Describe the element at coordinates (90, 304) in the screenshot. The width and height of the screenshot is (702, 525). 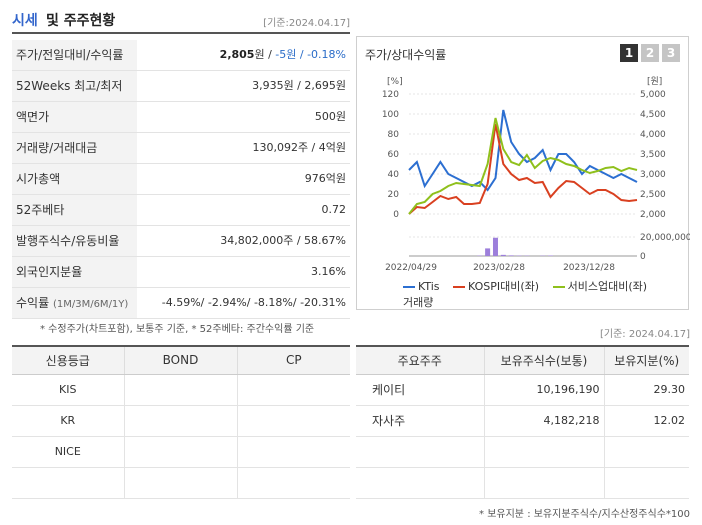
I see `returns-sublabel: (1M/3M/6M/1Y)` at that location.